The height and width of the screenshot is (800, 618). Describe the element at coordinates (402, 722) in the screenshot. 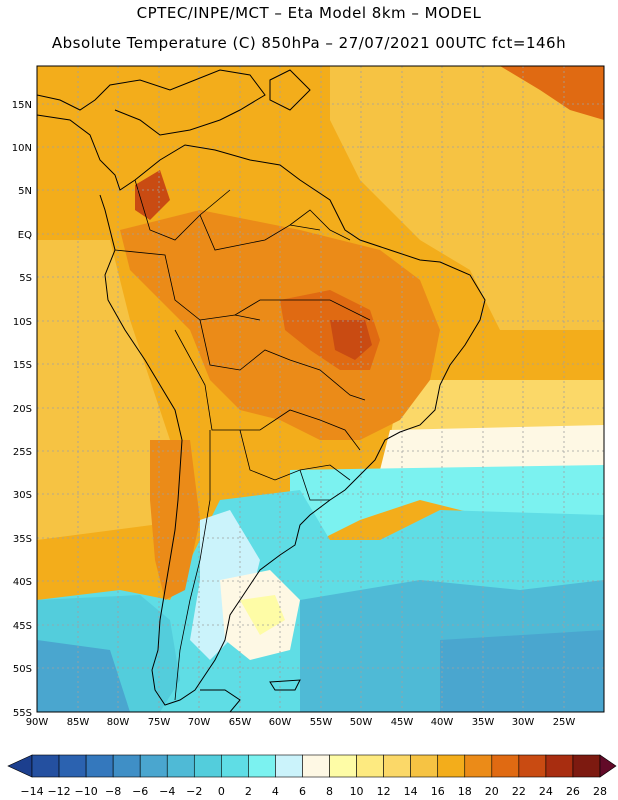

I see `lon-label: 45W` at that location.